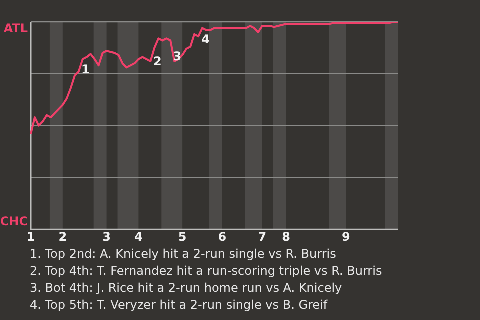 The image size is (480, 320). What do you see at coordinates (157, 61) in the screenshot?
I see `annotation: 2` at bounding box center [157, 61].